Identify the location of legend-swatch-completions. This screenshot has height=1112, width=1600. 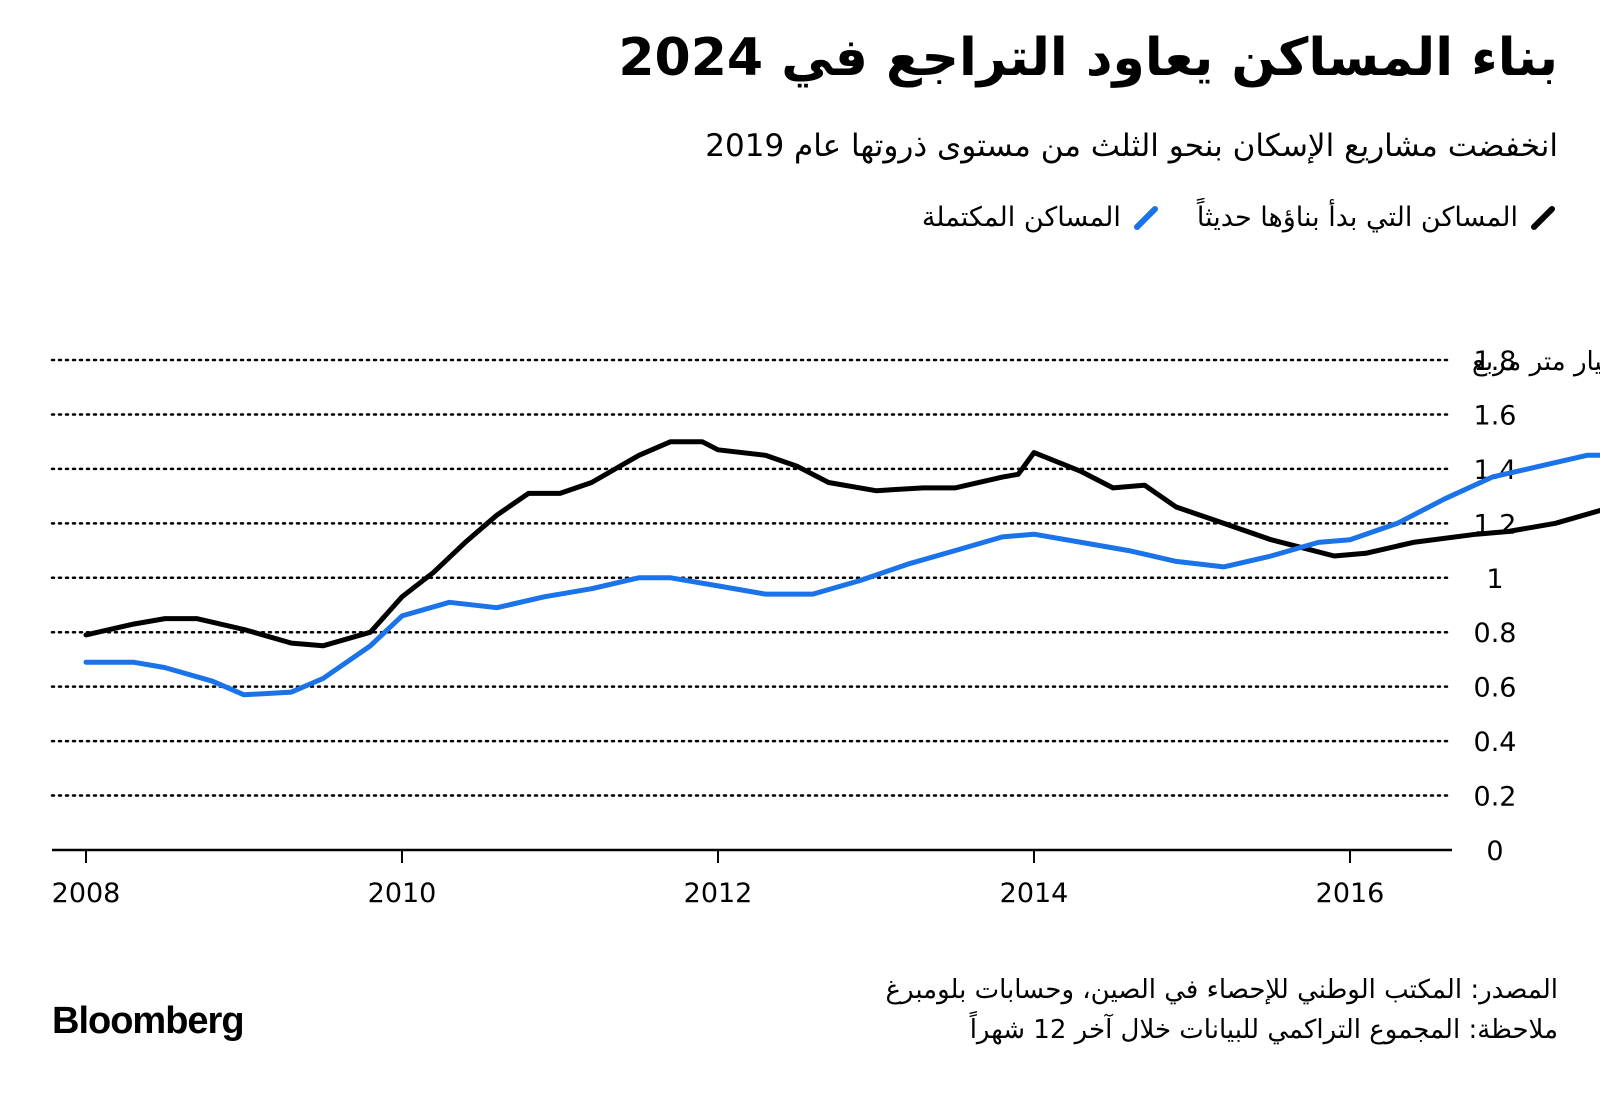
(1145, 217).